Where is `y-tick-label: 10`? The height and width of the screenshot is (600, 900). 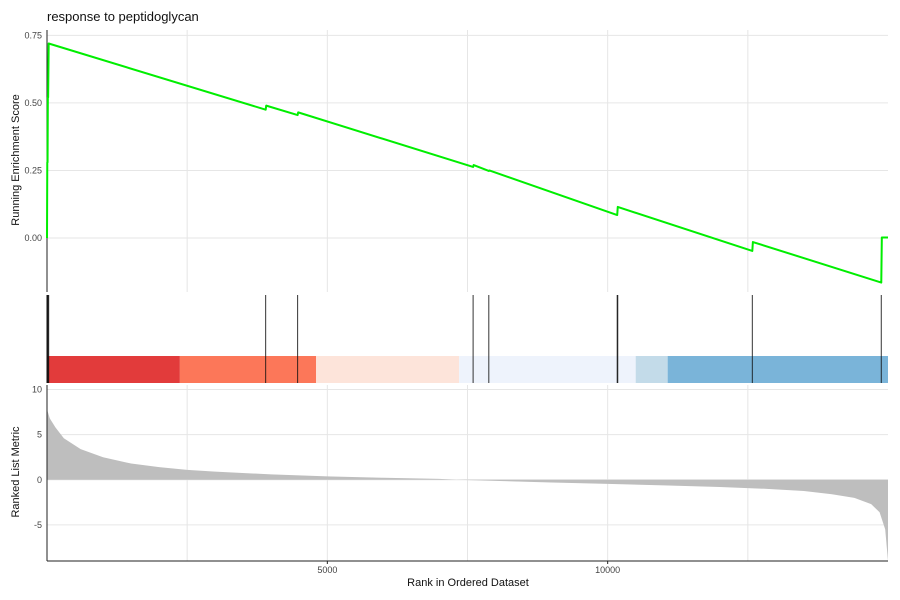 y-tick-label: 10 is located at coordinates (37, 390).